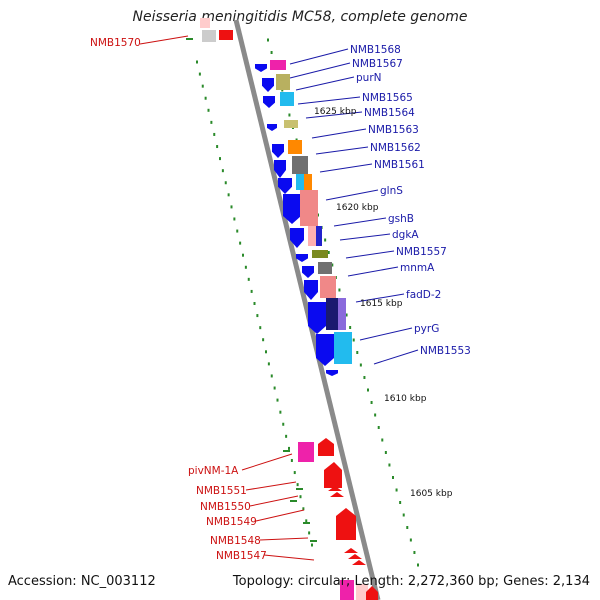 The image size is (600, 600). I want to click on position-label-1620-kbp: 1620 kbp, so click(357, 208).